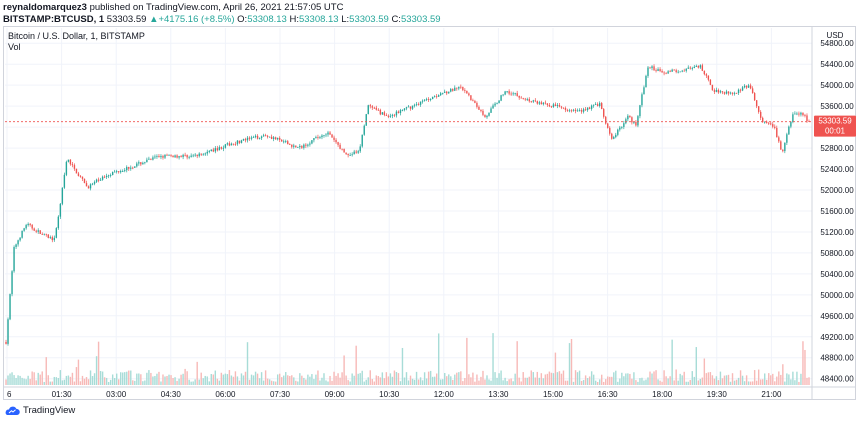 The width and height of the screenshot is (860, 424). I want to click on low-value: 53303.59, so click(369, 19).